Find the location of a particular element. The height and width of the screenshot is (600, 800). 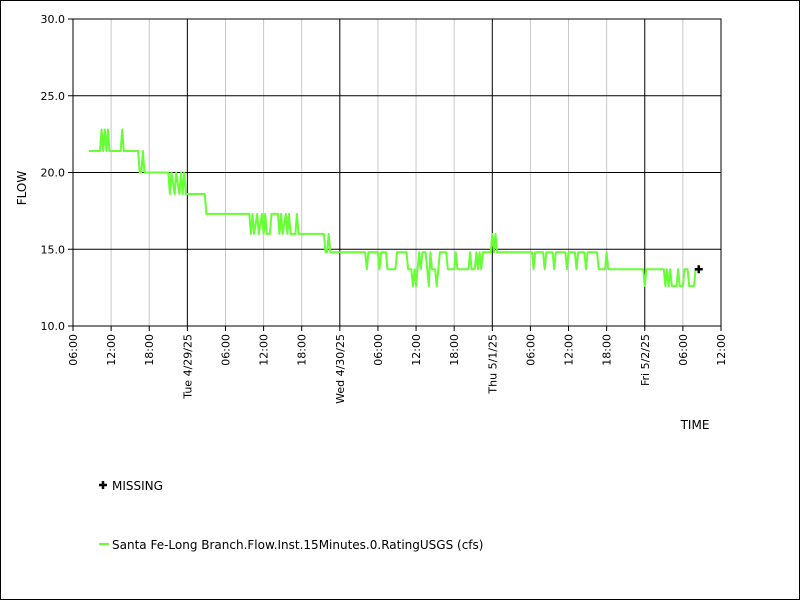

missing-layer is located at coordinates (698, 269).